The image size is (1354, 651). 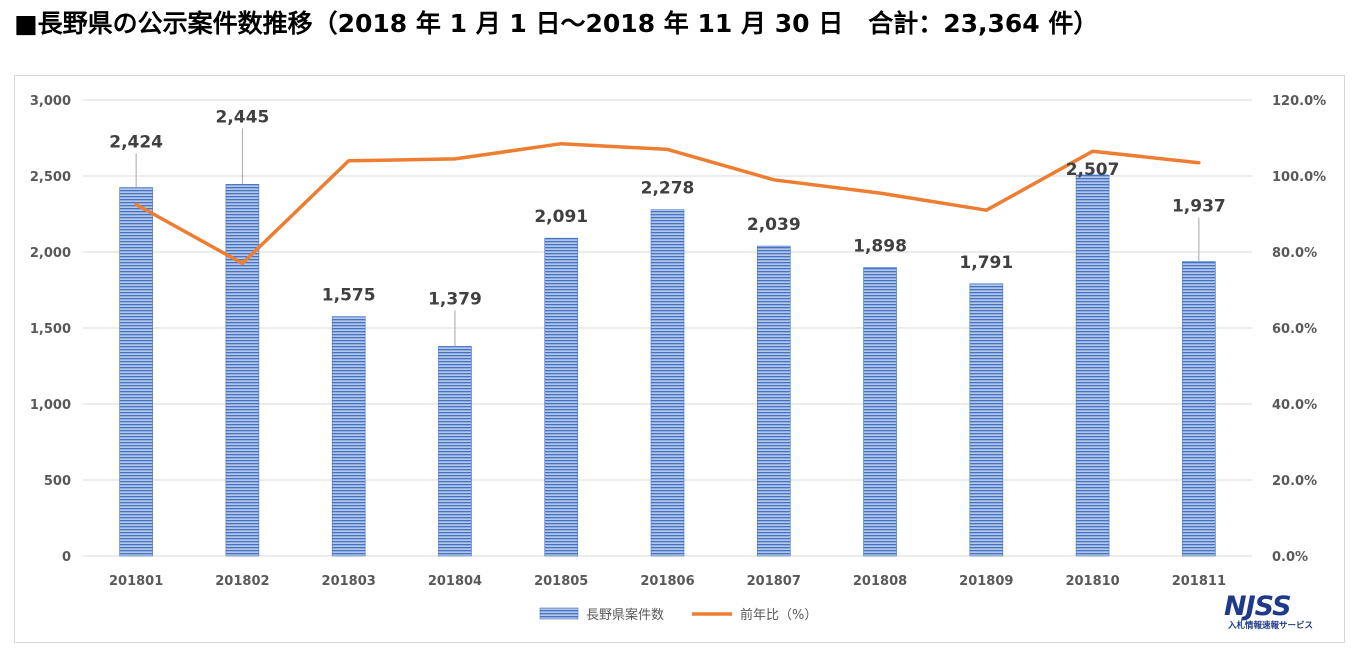 I want to click on njss-logo: NJSS 入札情報速報サービス, so click(x=1277, y=614).